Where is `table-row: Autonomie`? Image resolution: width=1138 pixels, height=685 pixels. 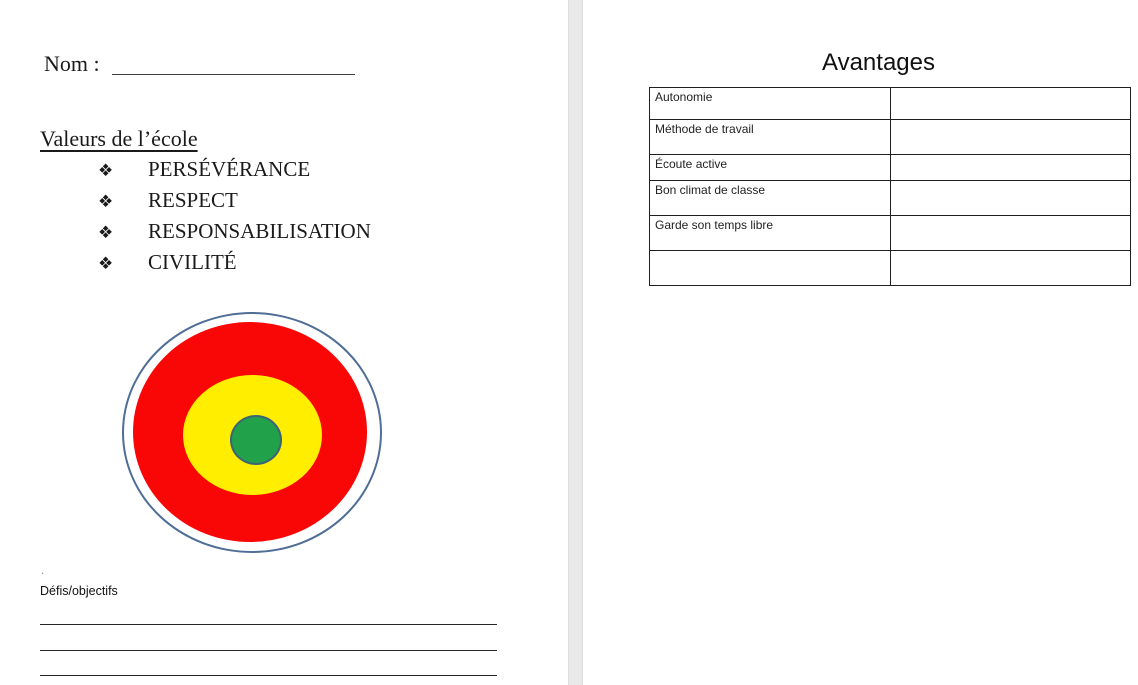
table-row: Autonomie is located at coordinates (890, 103).